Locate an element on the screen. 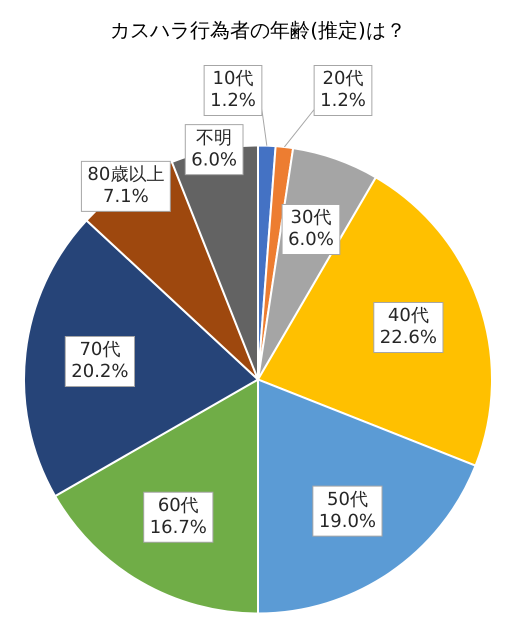 The height and width of the screenshot is (639, 517). slice-label: 80歳以上 is located at coordinates (125, 175).